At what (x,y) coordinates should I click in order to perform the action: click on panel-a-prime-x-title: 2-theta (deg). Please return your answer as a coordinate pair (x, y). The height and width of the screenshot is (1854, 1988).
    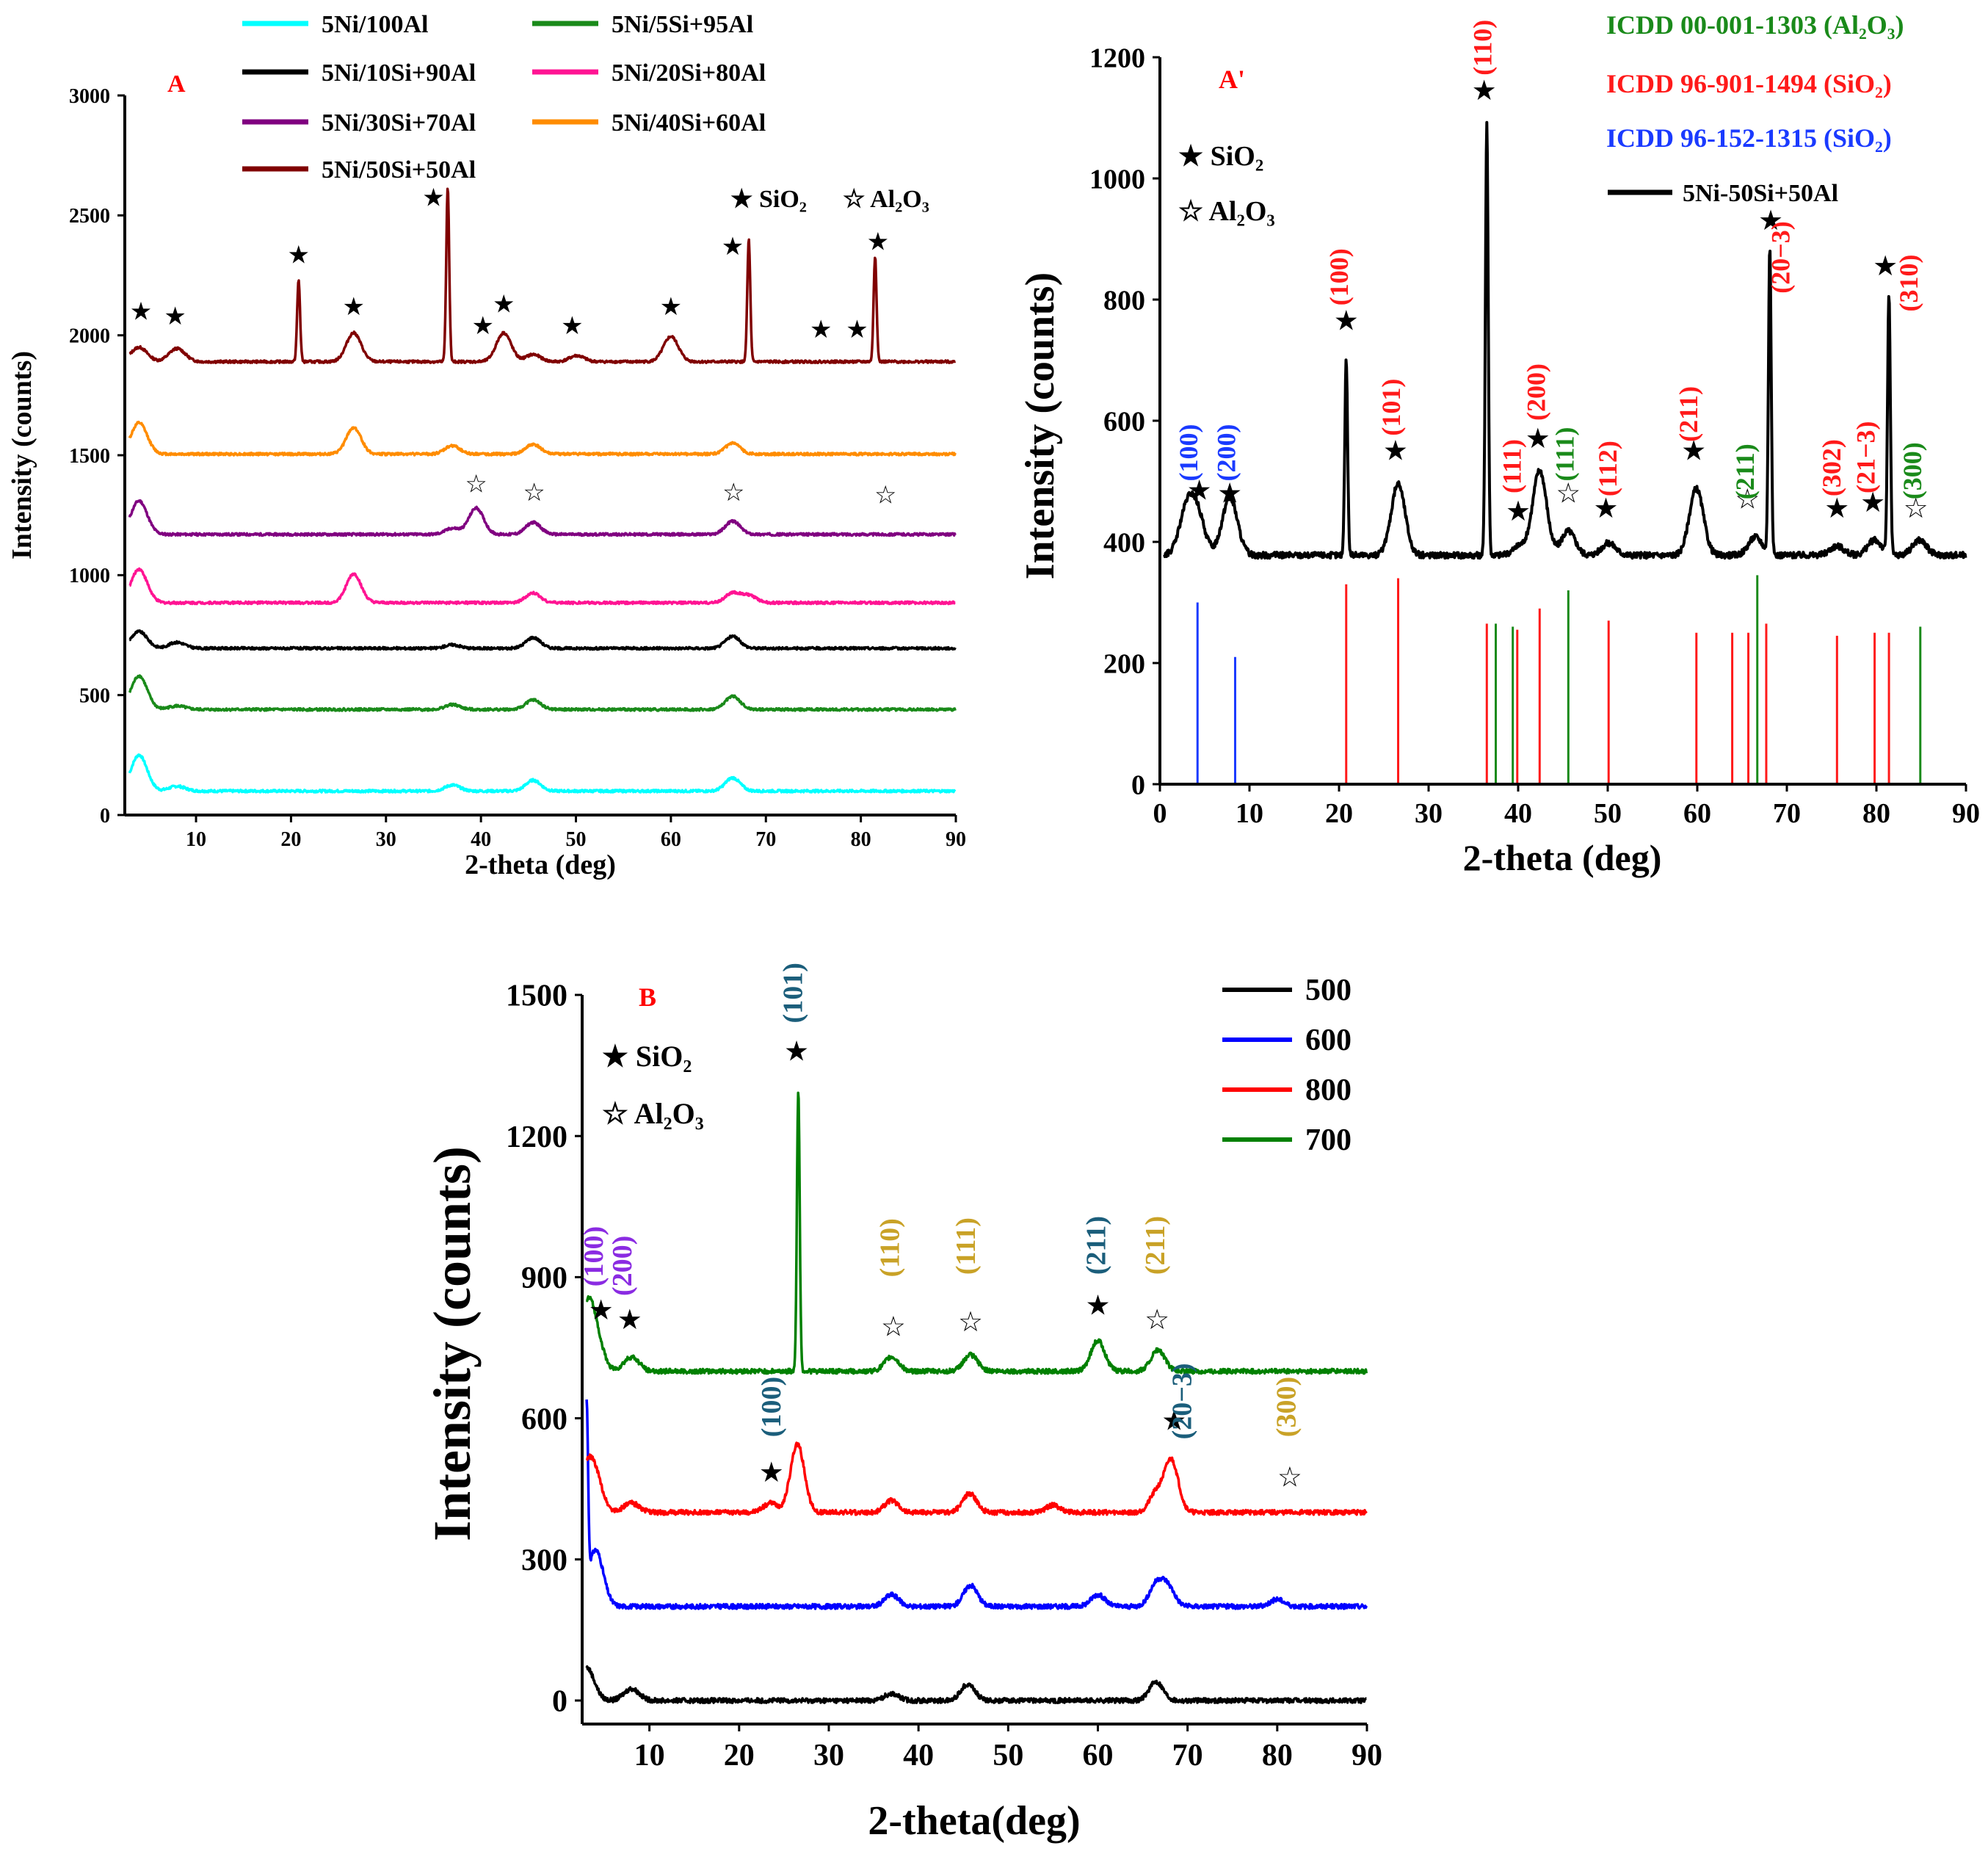
    Looking at the image, I should click on (1562, 857).